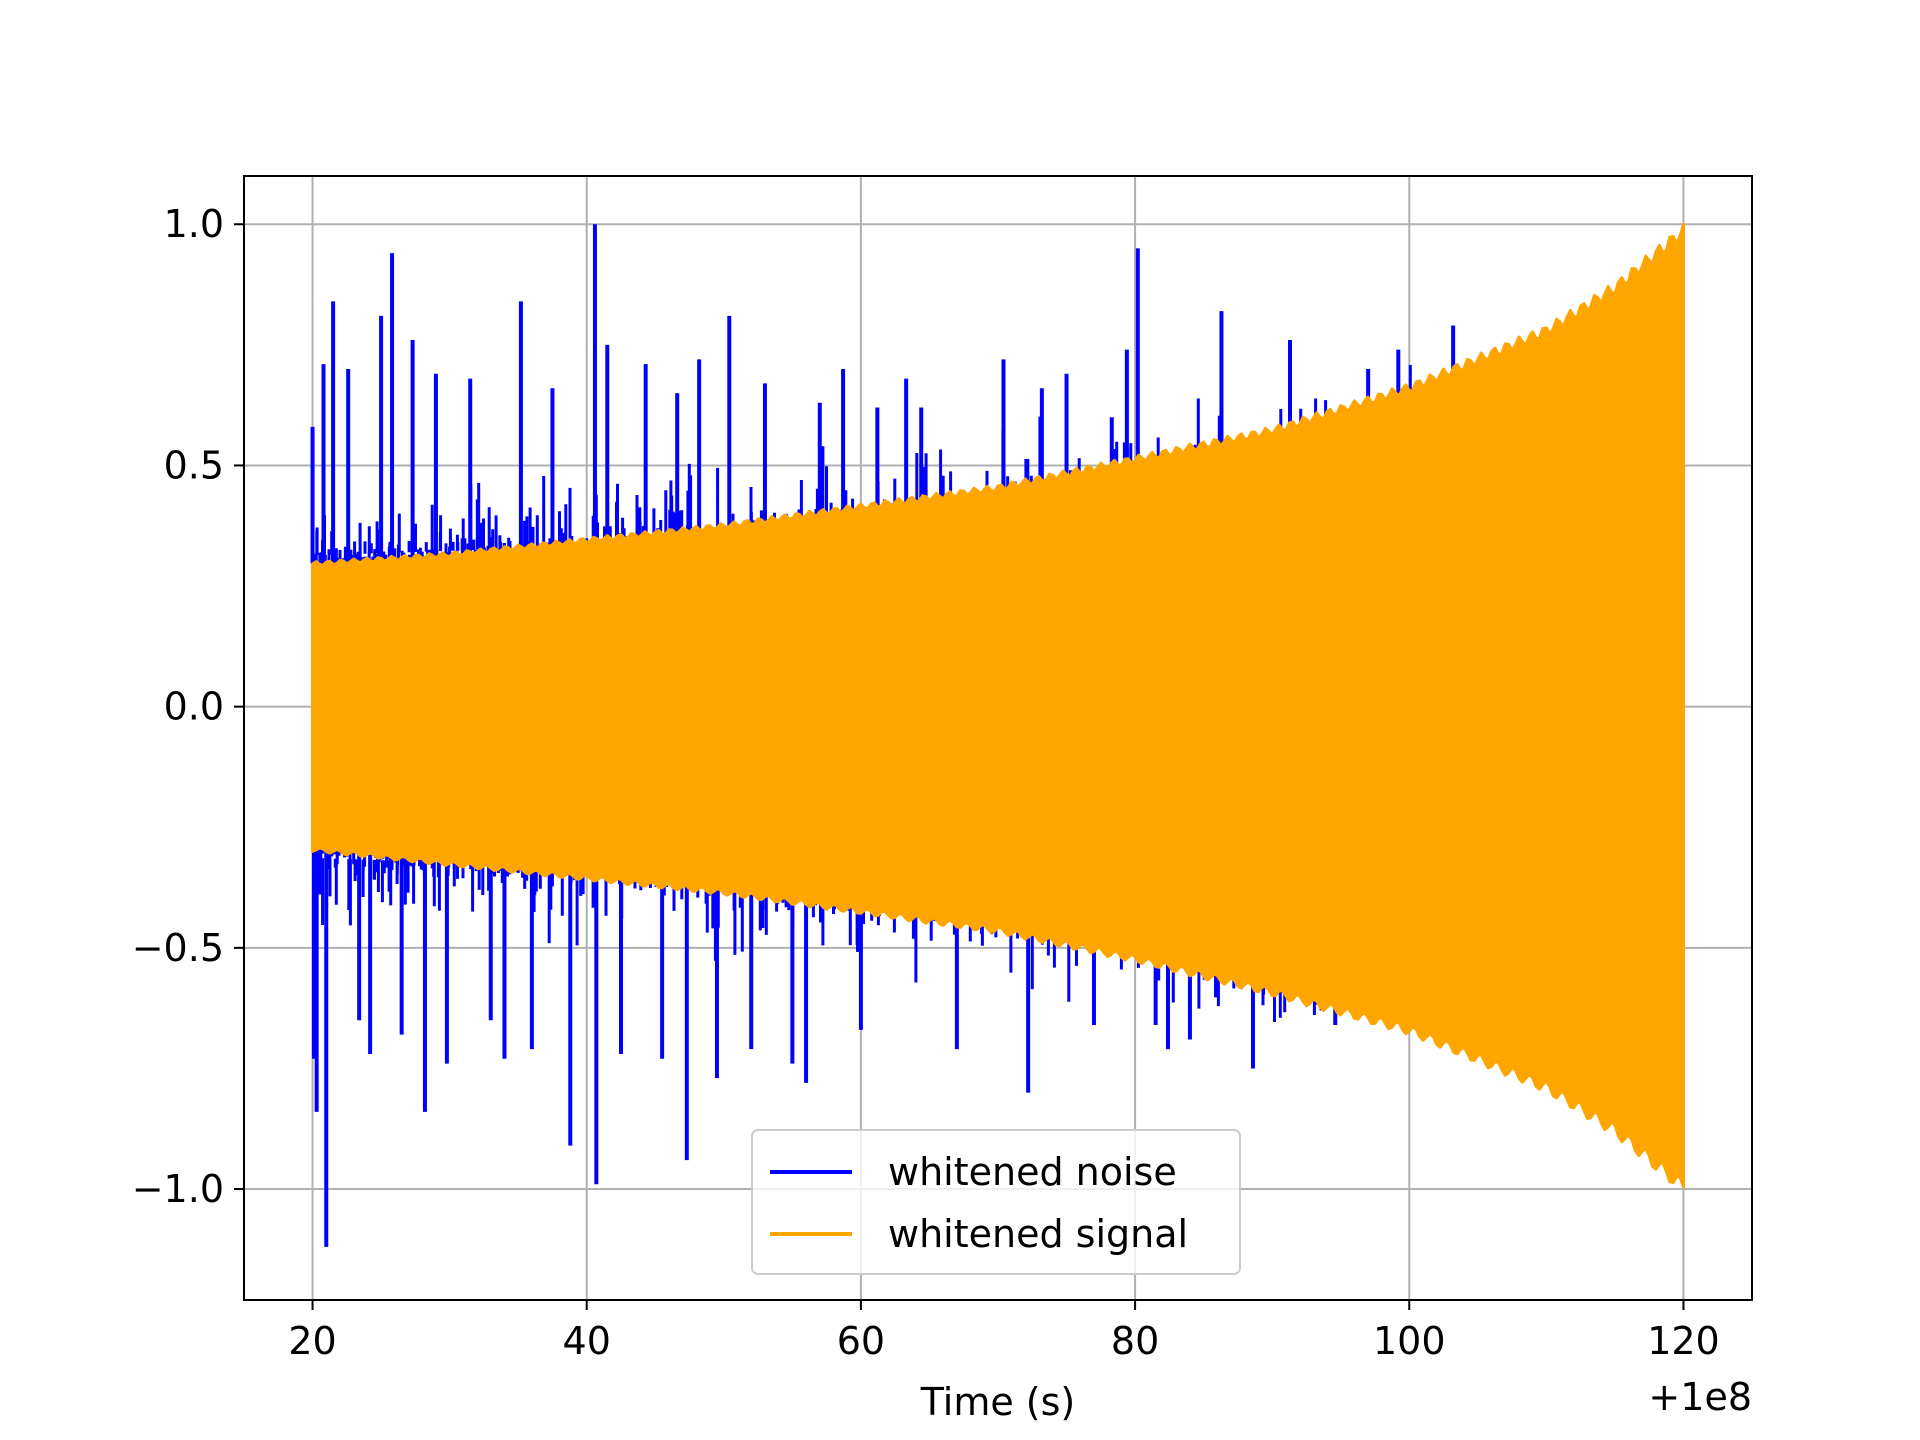 The height and width of the screenshot is (1440, 1920). Describe the element at coordinates (194, 707) in the screenshot. I see `y-tick-label: 0.0` at that location.